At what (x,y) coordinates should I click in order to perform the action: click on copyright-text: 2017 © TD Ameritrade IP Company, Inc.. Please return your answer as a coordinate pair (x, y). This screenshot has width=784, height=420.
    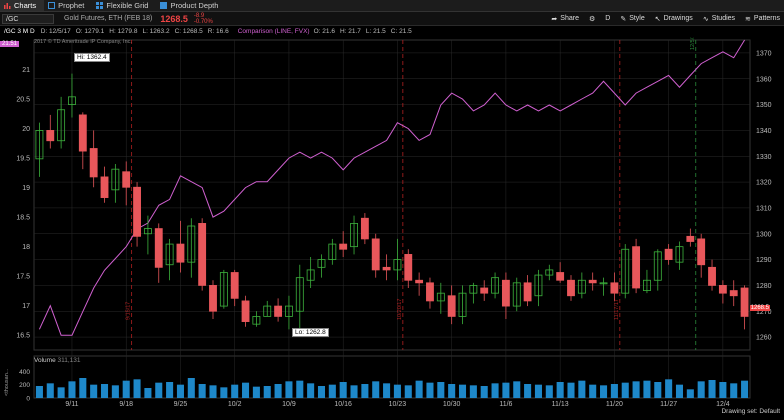
    Looking at the image, I should click on (83, 42).